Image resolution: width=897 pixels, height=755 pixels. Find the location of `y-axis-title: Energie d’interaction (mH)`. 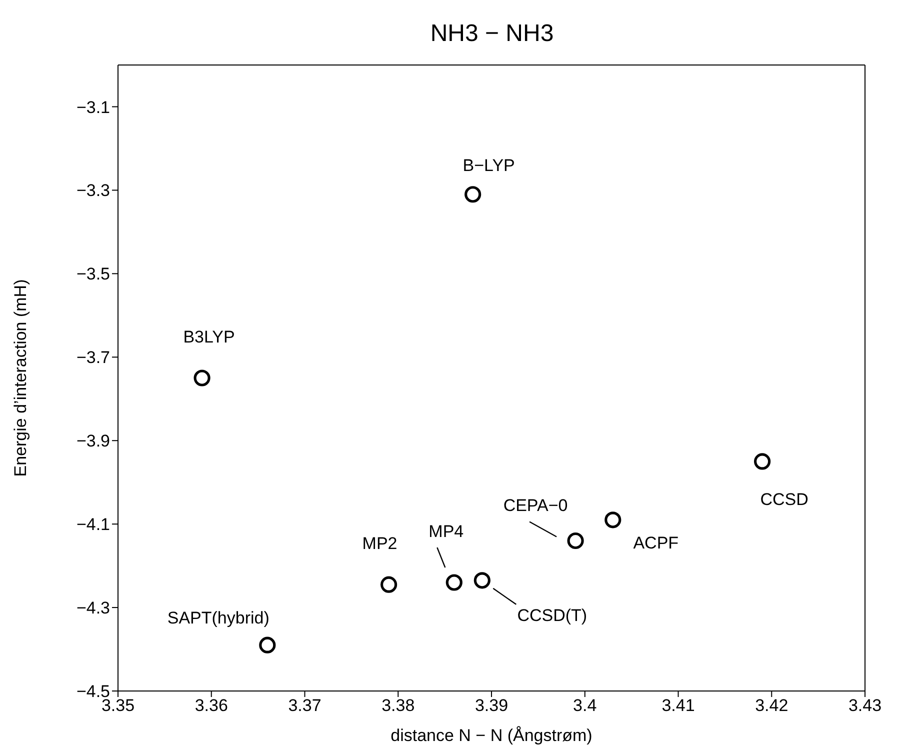

y-axis-title: Energie d’interaction (mH) is located at coordinates (20, 378).